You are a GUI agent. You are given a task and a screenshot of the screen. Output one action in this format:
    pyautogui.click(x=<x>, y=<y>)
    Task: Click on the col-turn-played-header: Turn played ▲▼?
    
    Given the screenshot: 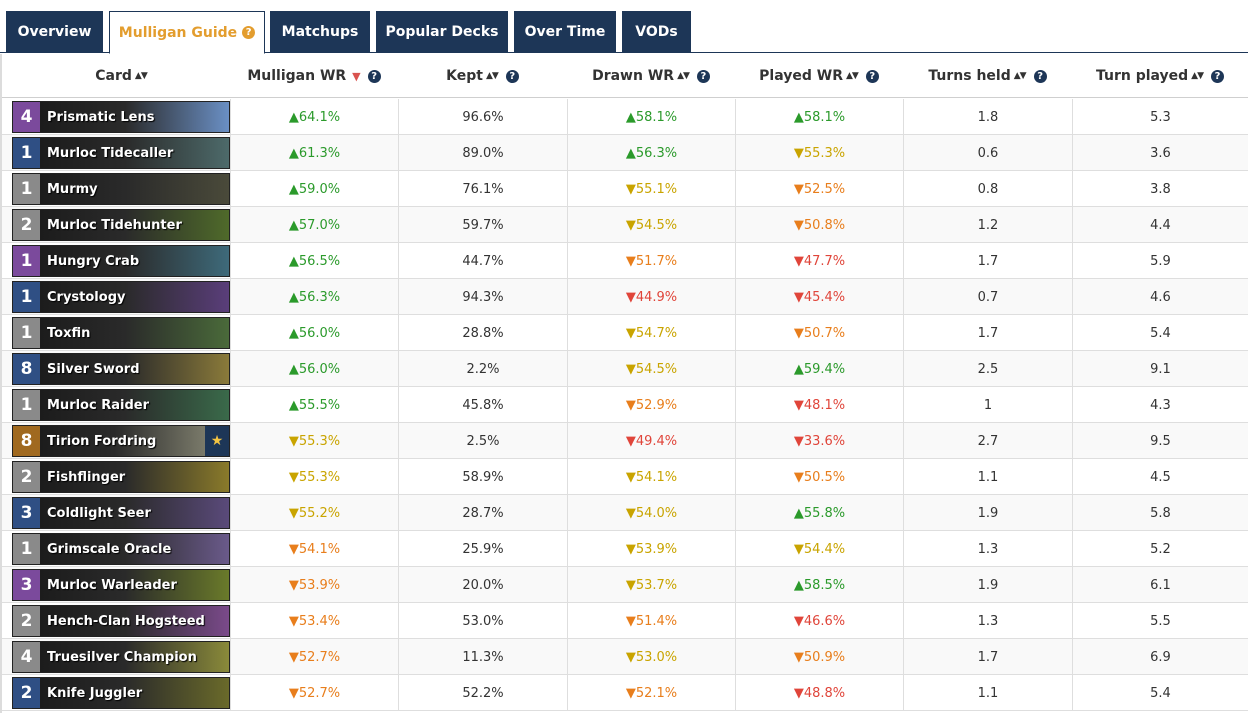 What is the action you would take?
    pyautogui.click(x=1160, y=76)
    